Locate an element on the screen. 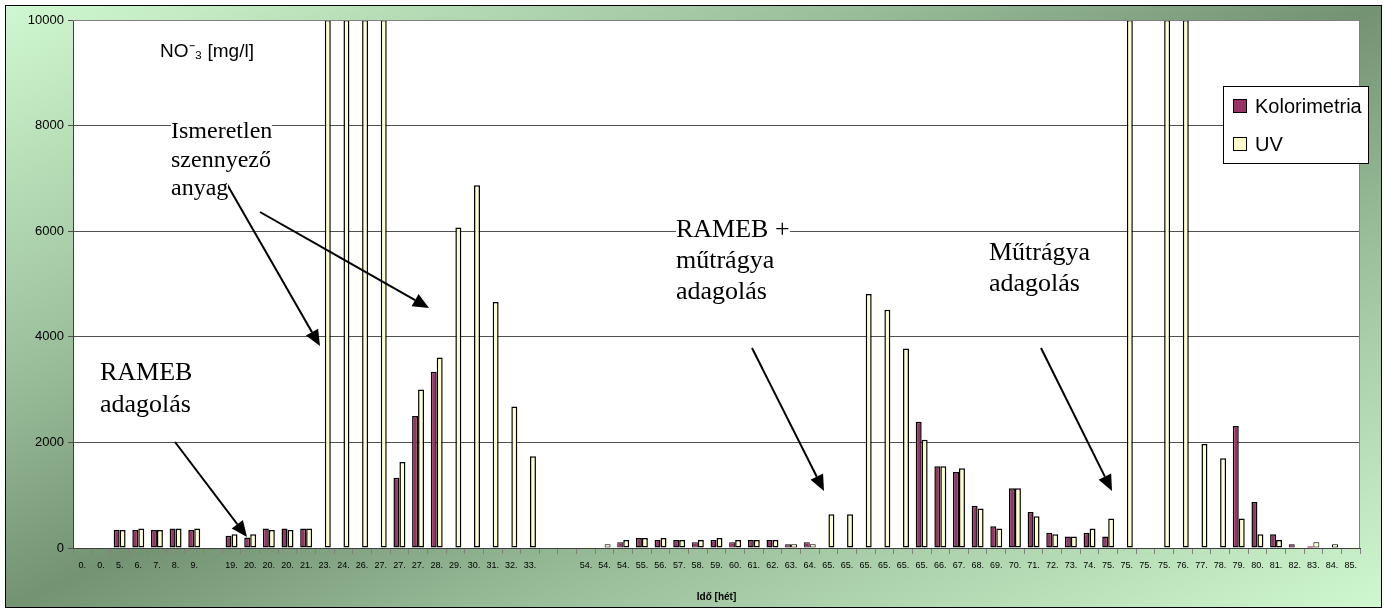 The image size is (1385, 614). x-tick-label: 83. is located at coordinates (1313, 564).